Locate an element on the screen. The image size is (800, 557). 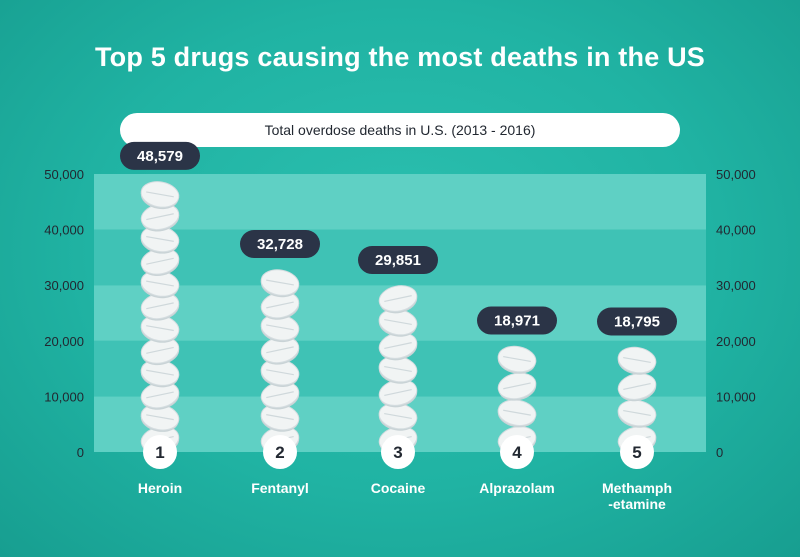
y-tick-label-right: 40,000 is located at coordinates (736, 230).